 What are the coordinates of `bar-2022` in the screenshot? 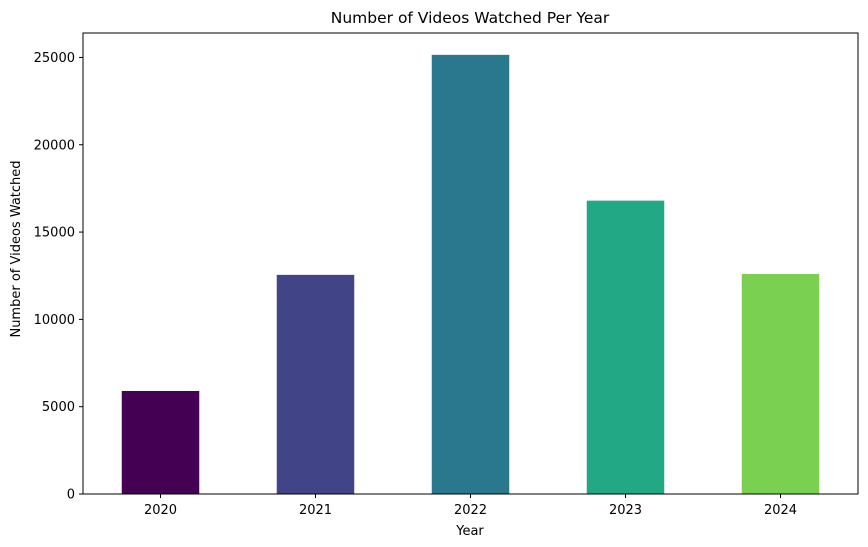 It's located at (470, 274).